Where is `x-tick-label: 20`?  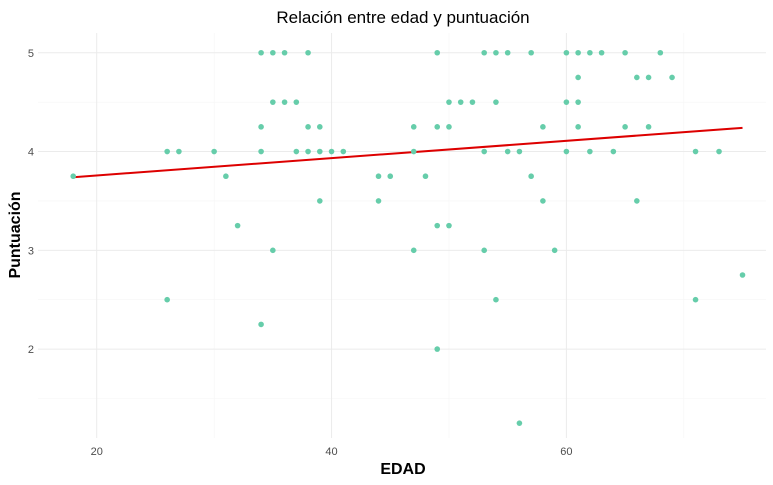 x-tick-label: 20 is located at coordinates (97, 452).